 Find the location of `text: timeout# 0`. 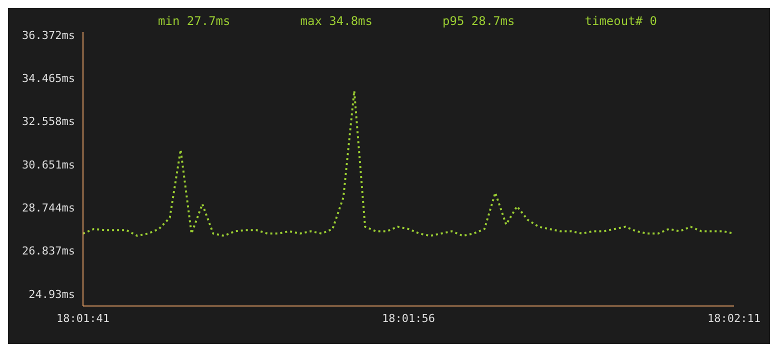

text: timeout# 0 is located at coordinates (620, 21).